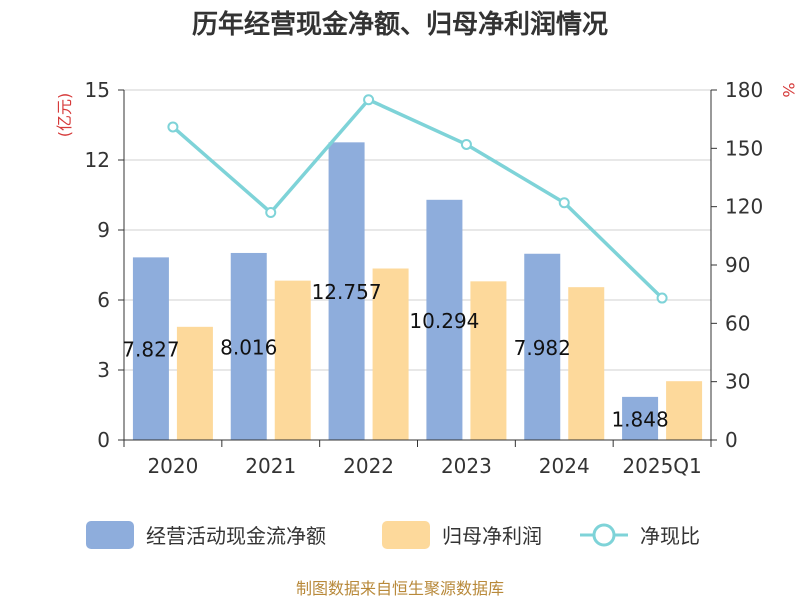 This screenshot has width=800, height=600. I want to click on data-label-cashflow-2025Q1: 1.848, so click(639, 419).